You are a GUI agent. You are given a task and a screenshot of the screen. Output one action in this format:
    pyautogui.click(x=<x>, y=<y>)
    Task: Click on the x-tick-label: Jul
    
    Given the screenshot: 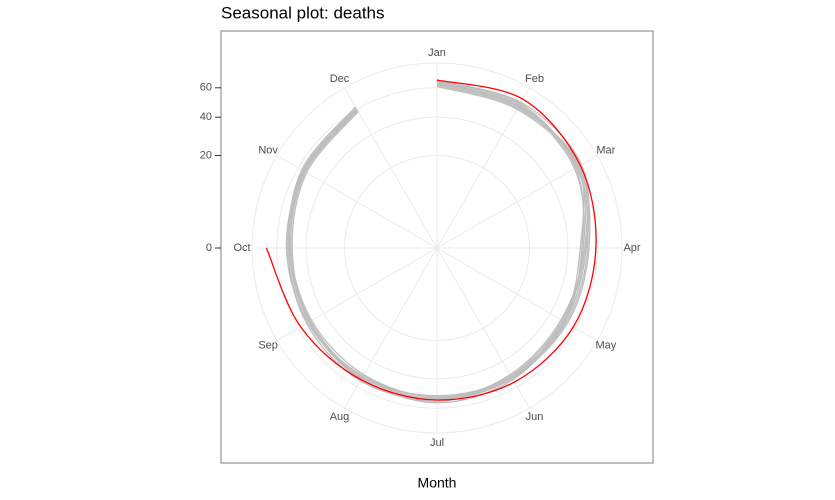 What is the action you would take?
    pyautogui.click(x=437, y=443)
    